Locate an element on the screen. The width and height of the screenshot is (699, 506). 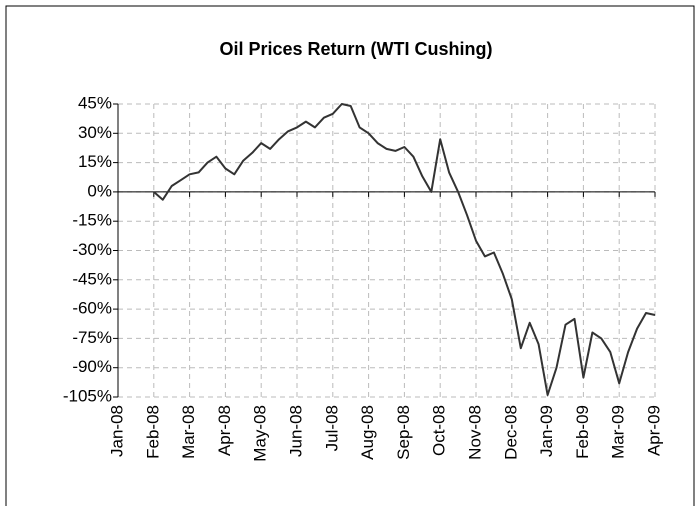
x-tick-label: Jan-08 is located at coordinates (116, 431).